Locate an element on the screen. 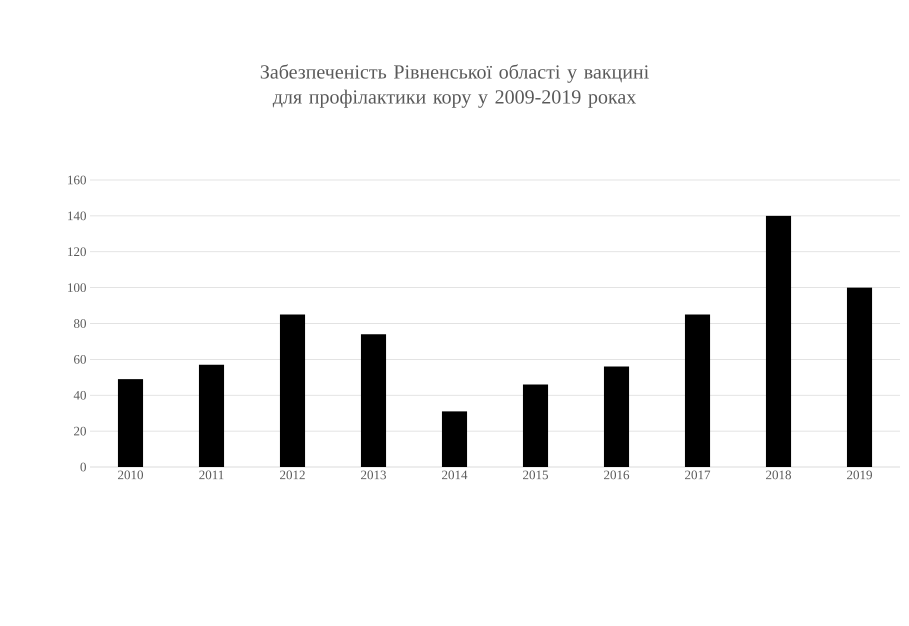  x-tick-label: 2019 is located at coordinates (859, 475).